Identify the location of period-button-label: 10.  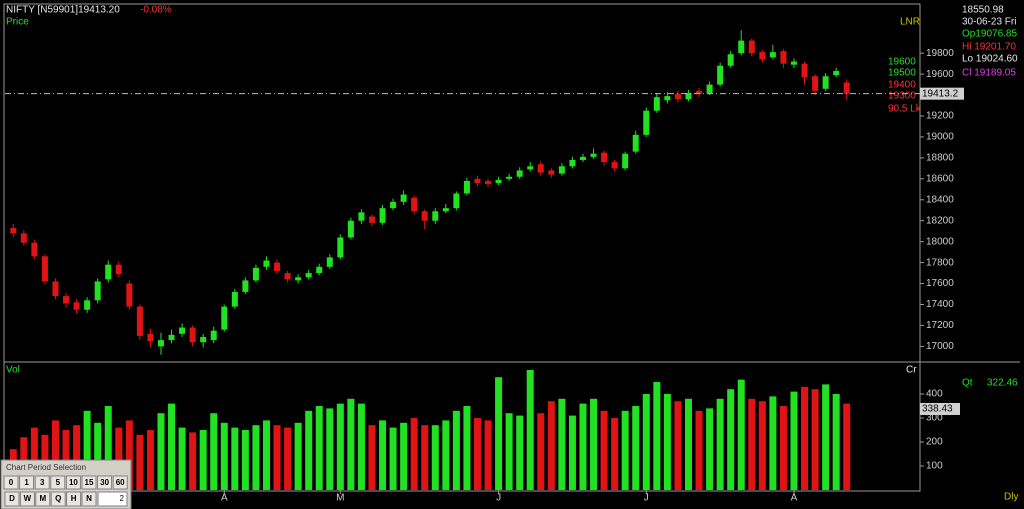
(73, 482).